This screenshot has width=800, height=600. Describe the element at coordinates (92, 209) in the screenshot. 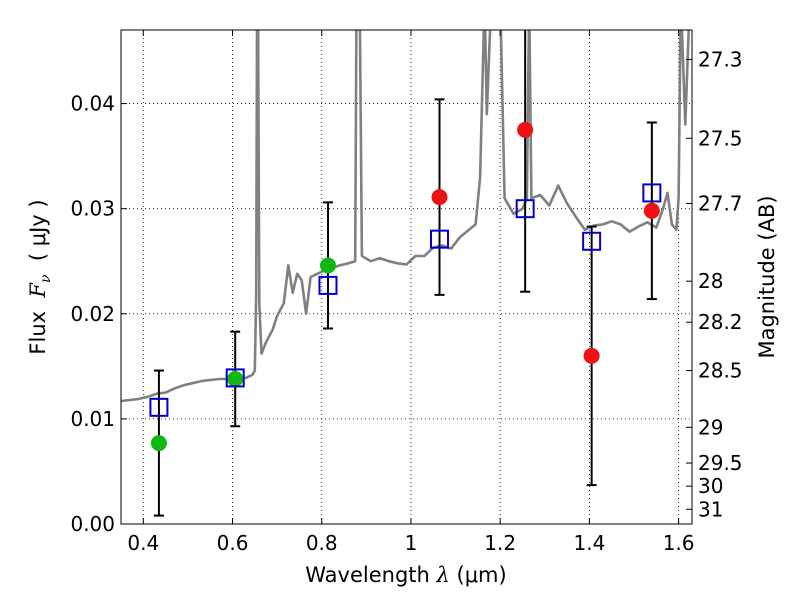

I see `y-tick-label: 0.03` at that location.